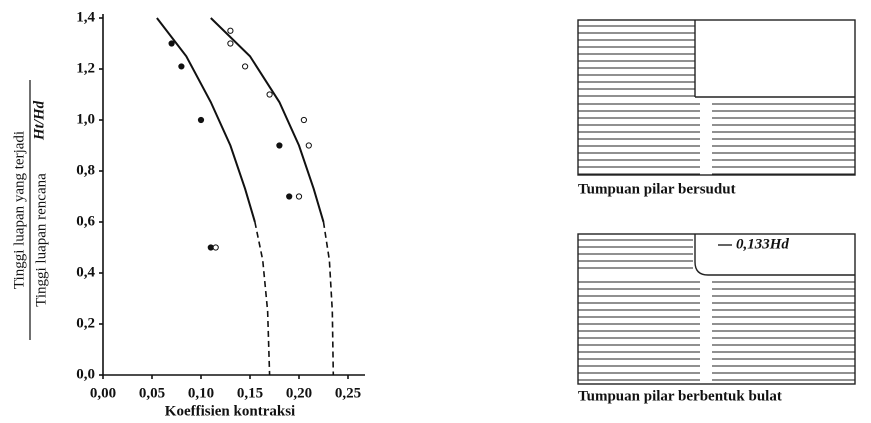 This screenshot has height=423, width=871. Describe the element at coordinates (85, 17) in the screenshot. I see `y-tick-label: 1,4` at that location.